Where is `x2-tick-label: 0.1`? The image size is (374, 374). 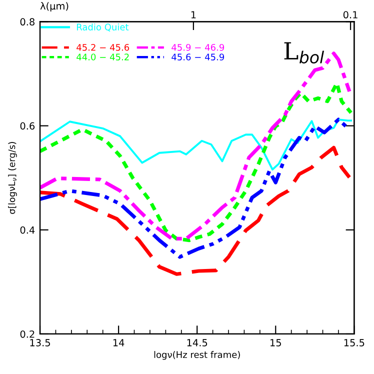
x2-tick-label: 0.1 is located at coordinates (350, 14).